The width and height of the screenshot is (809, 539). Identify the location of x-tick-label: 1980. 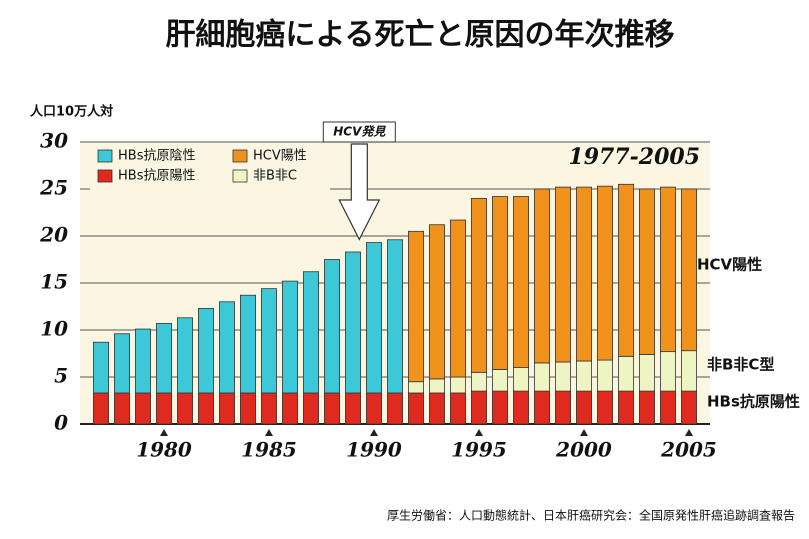
(164, 450).